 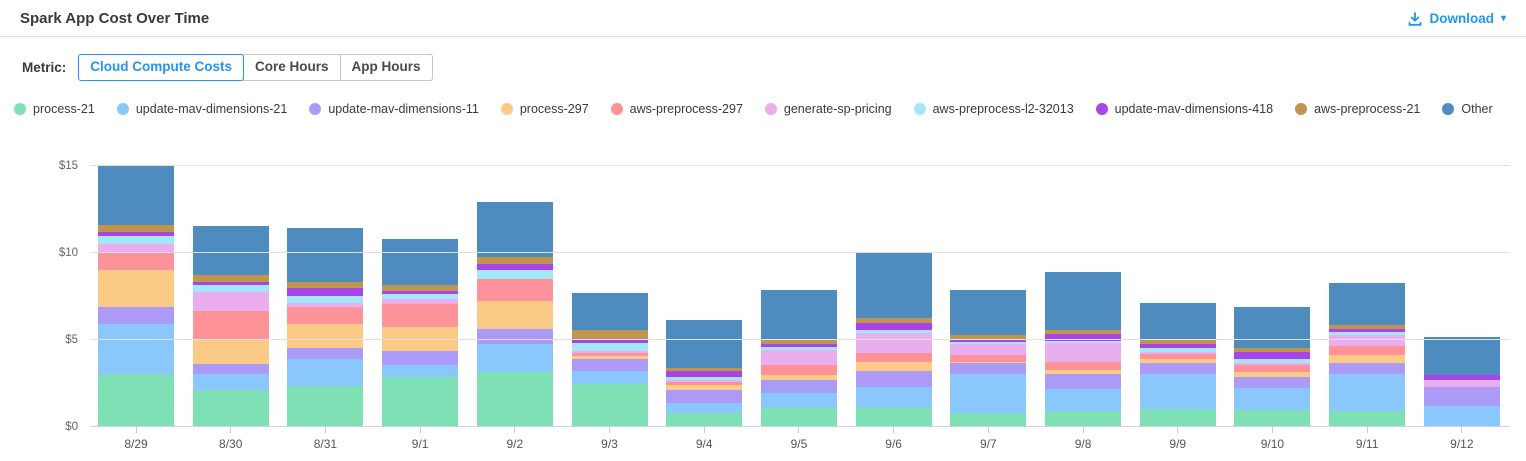 What do you see at coordinates (201, 109) in the screenshot?
I see `legend-item-update-mav-dimensions-21: update-mav-dimensions-21` at bounding box center [201, 109].